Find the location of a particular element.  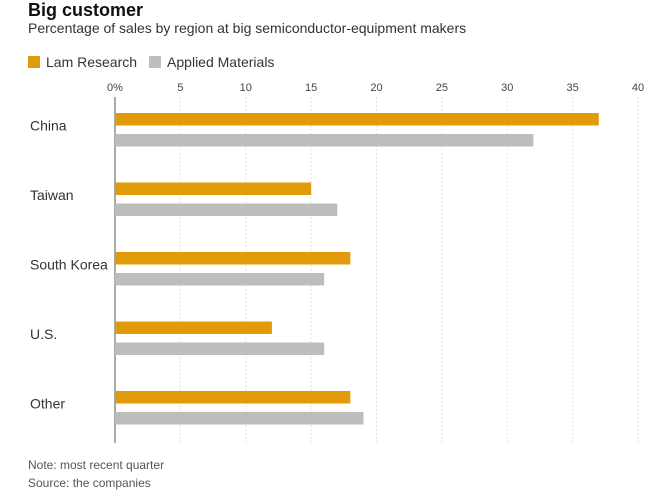

x-tick-label: 35 is located at coordinates (573, 88).